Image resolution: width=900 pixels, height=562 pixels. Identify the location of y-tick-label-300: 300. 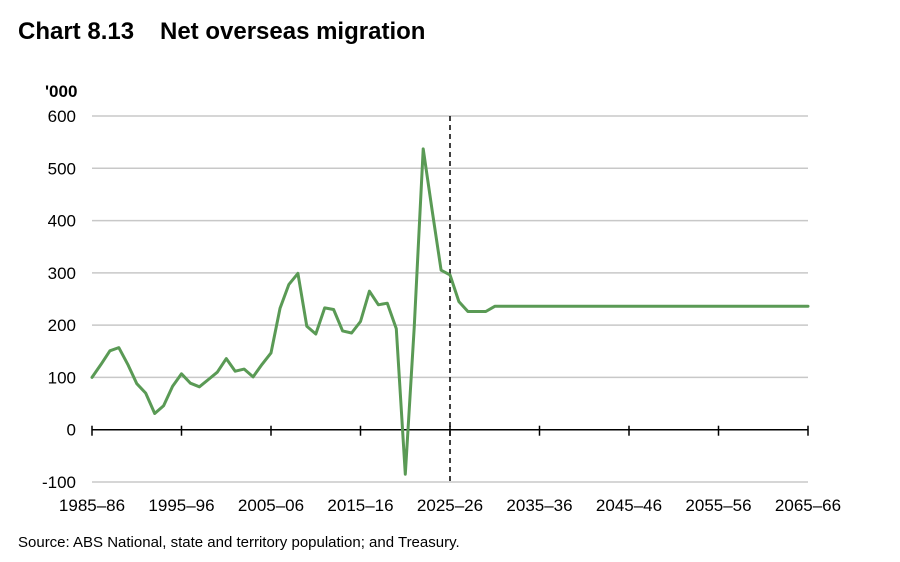
(62, 273).